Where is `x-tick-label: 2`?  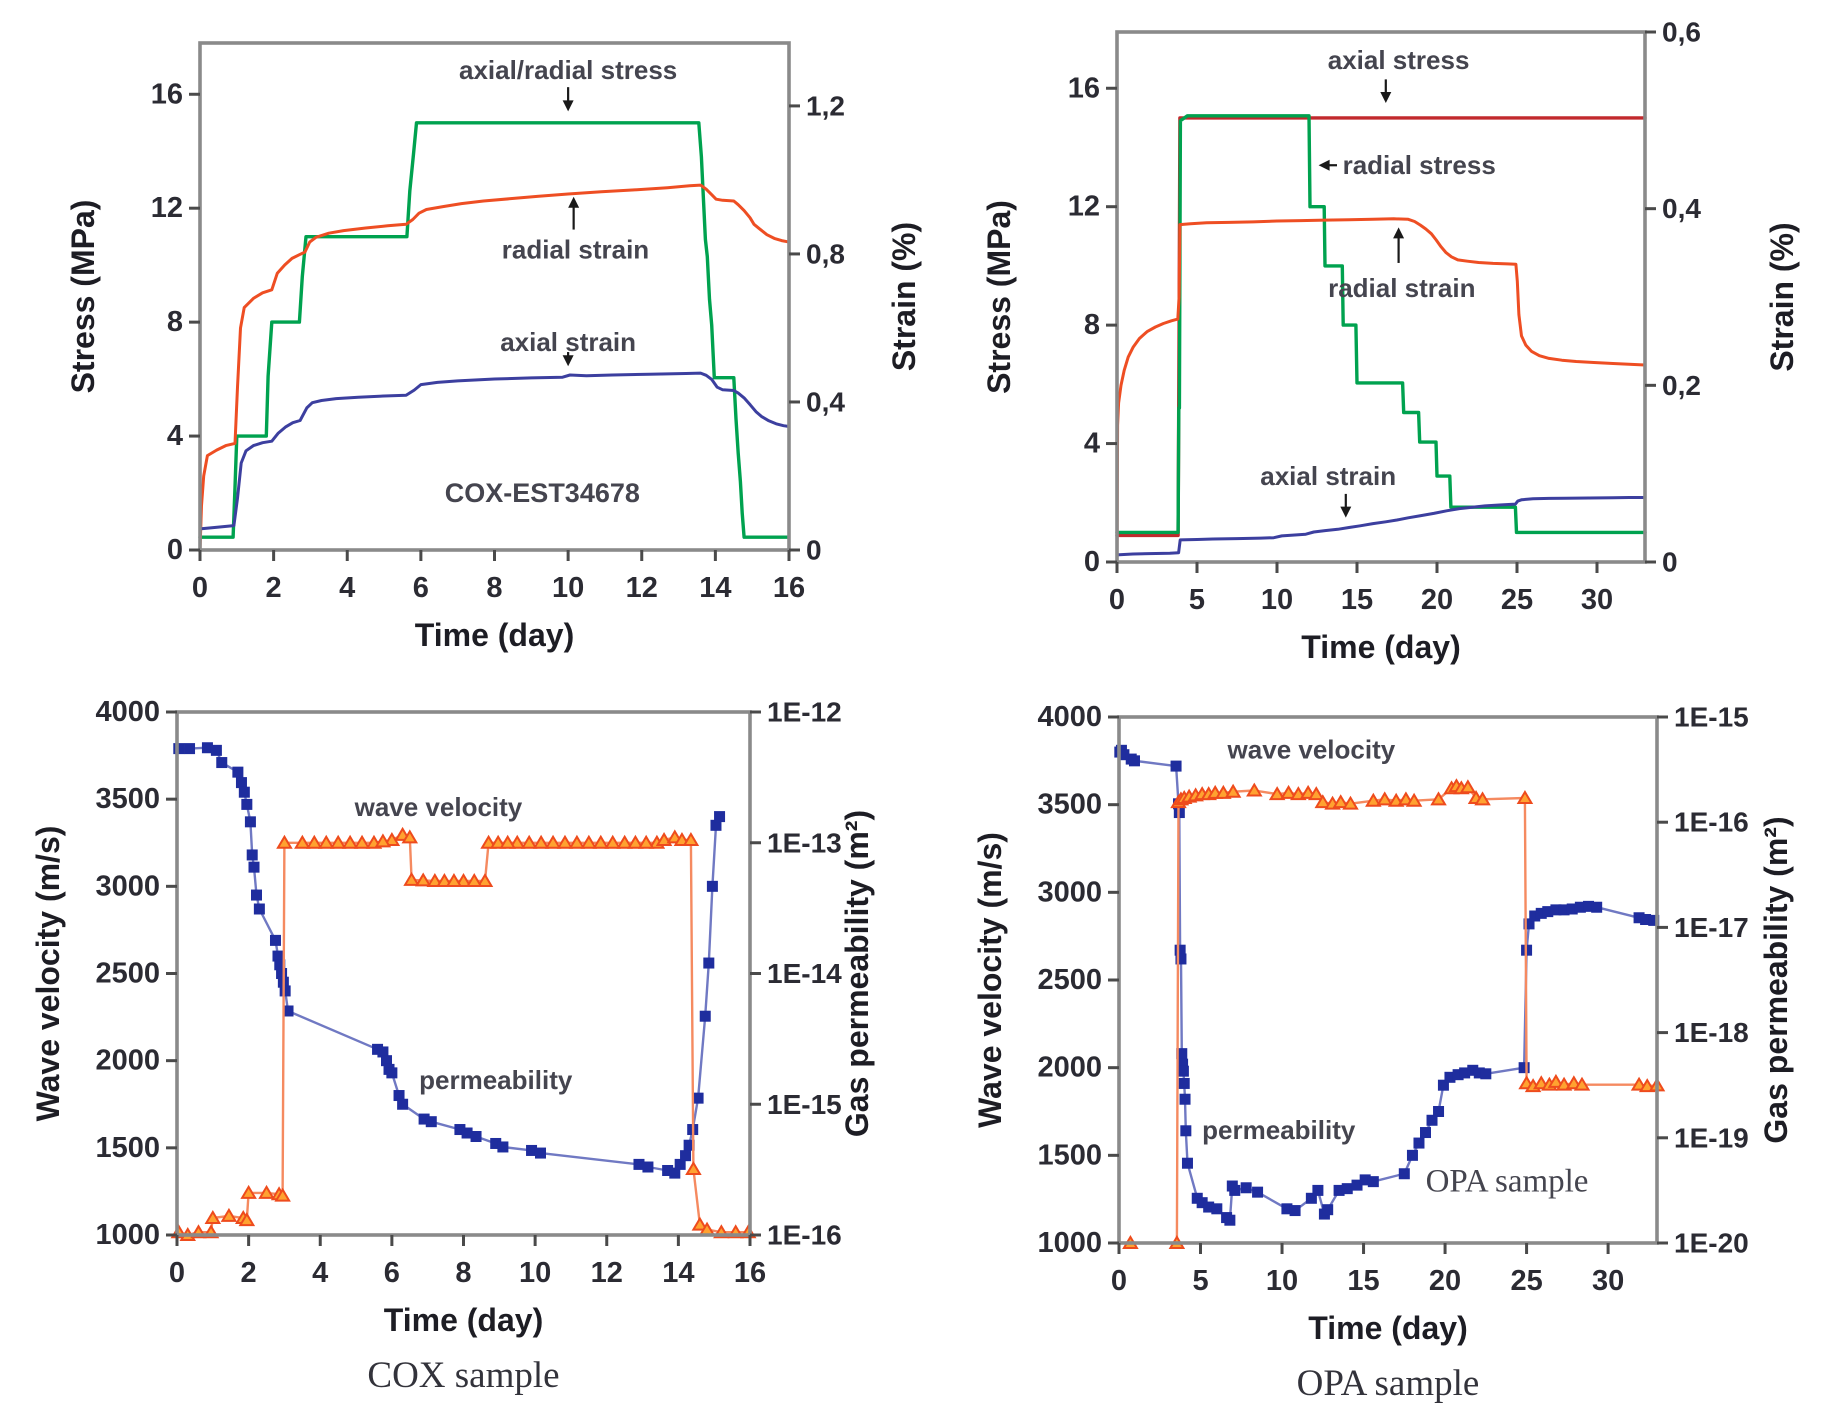 x-tick-label: 2 is located at coordinates (274, 588).